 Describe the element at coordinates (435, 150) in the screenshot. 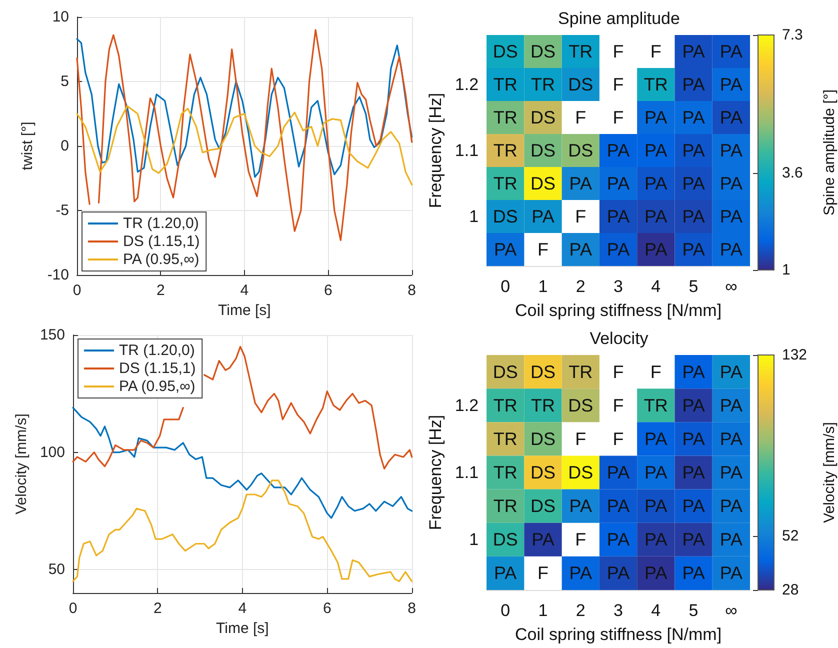

I see `y-axis-title: Frequency [Hz]` at that location.